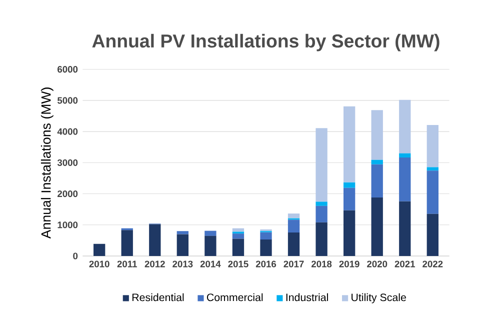  What do you see at coordinates (377, 264) in the screenshot?
I see `x-tick-label: 2020` at bounding box center [377, 264].